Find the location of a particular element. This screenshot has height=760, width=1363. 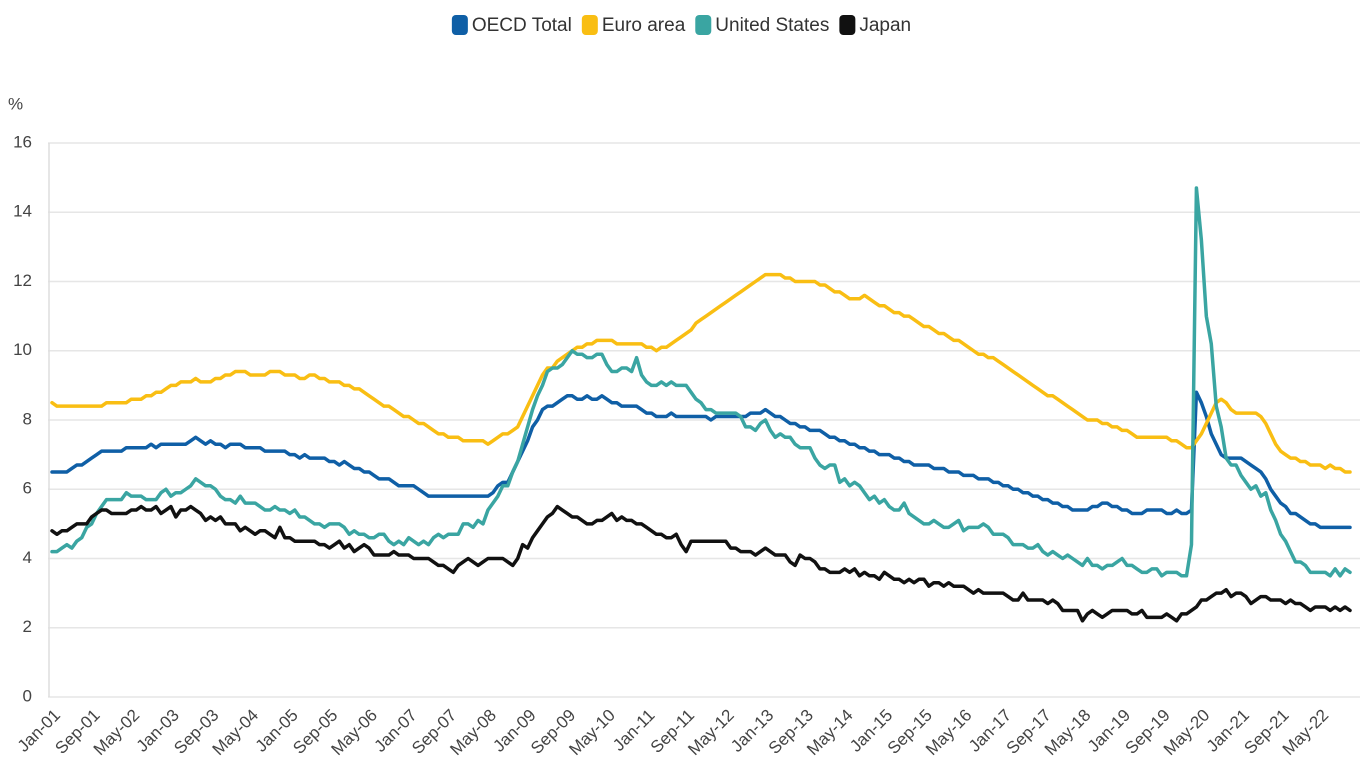

series-line is located at coordinates (701, 563).